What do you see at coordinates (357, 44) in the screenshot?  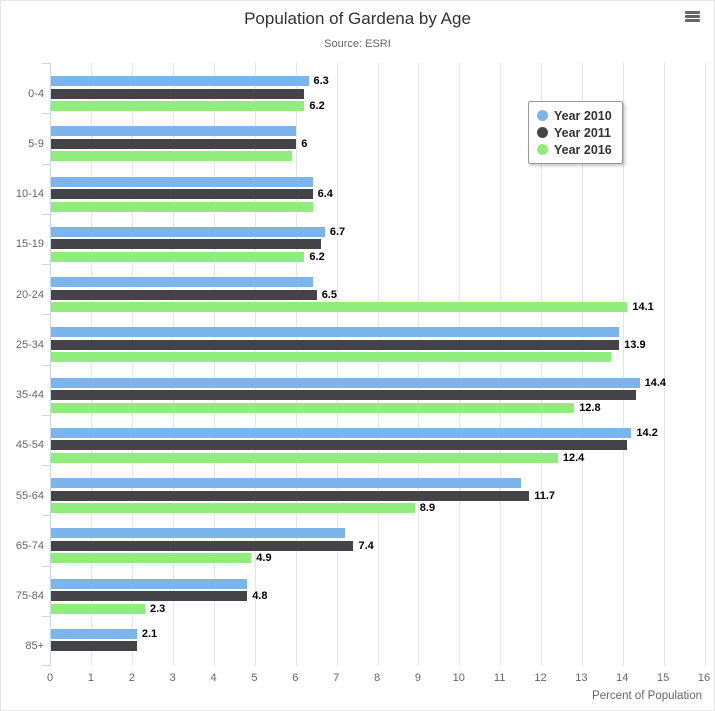 I see `chart-subtitle: Source: ESRI` at bounding box center [357, 44].